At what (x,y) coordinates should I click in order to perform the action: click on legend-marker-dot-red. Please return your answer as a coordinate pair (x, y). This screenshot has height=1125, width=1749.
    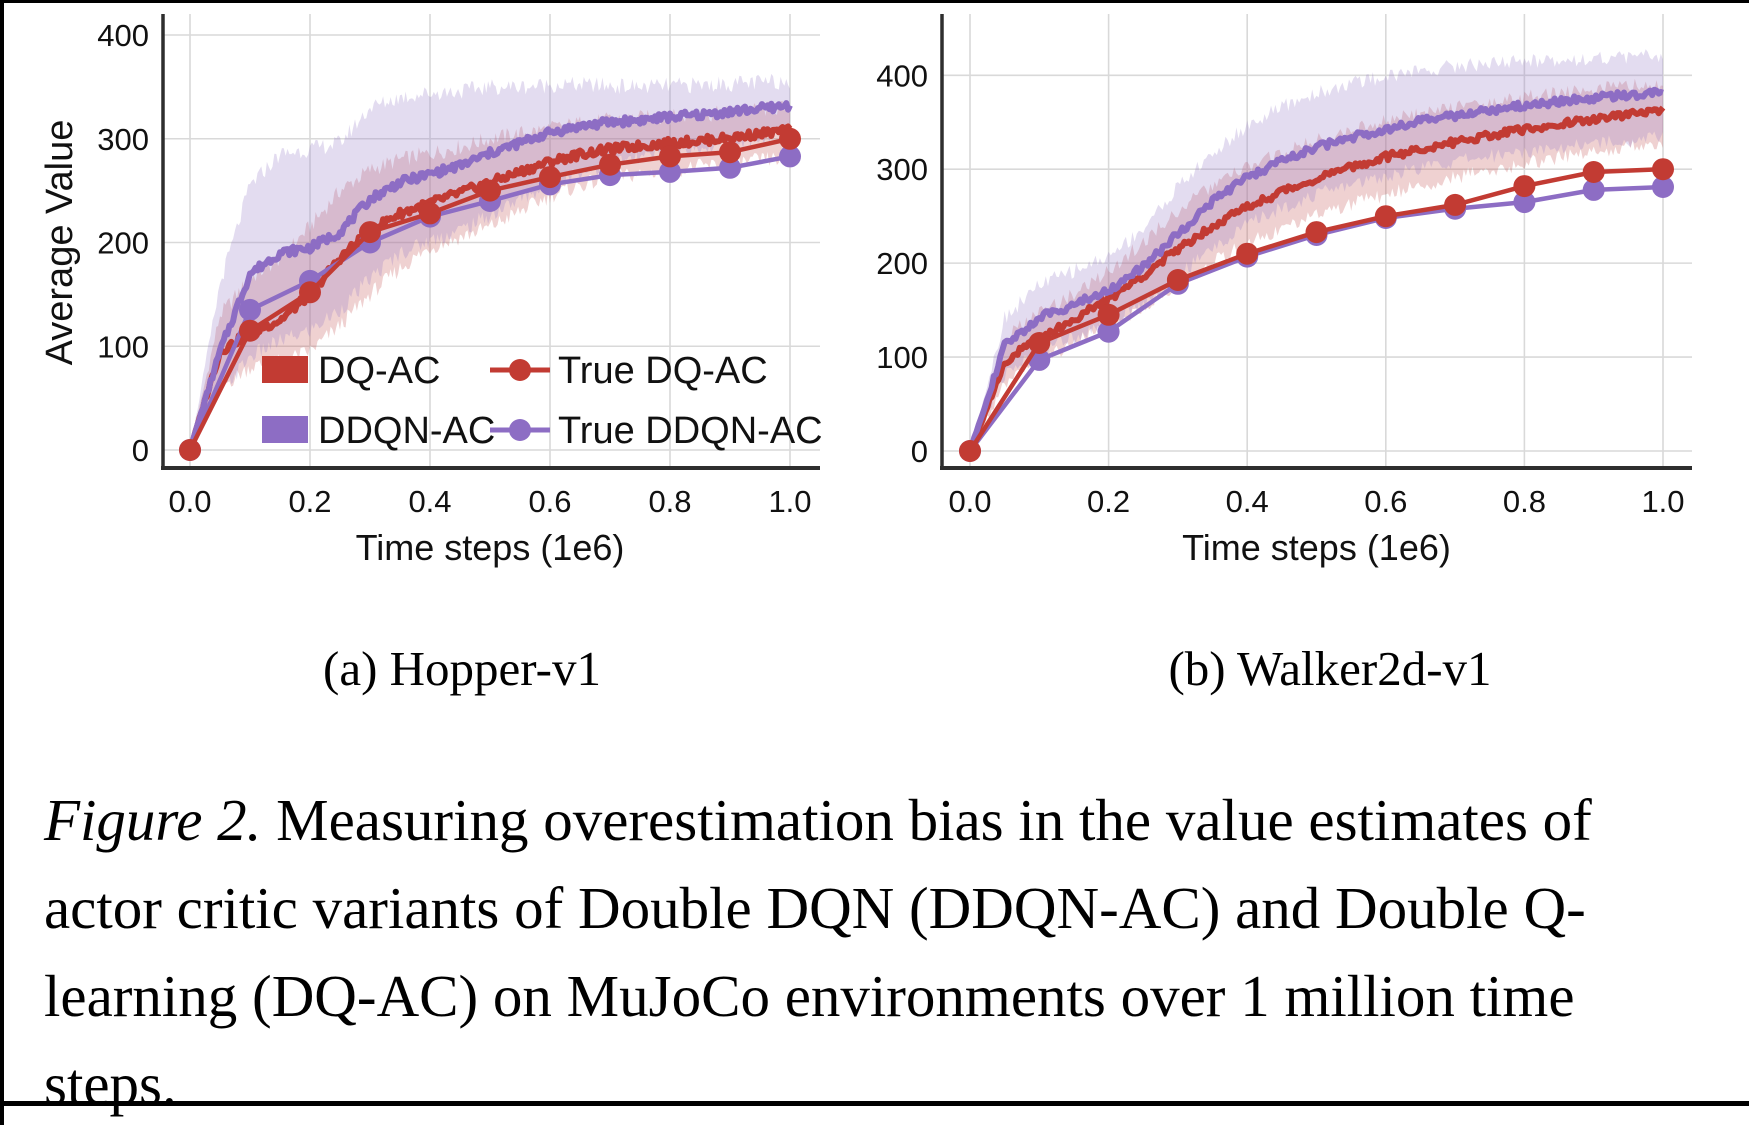
    Looking at the image, I should click on (520, 370).